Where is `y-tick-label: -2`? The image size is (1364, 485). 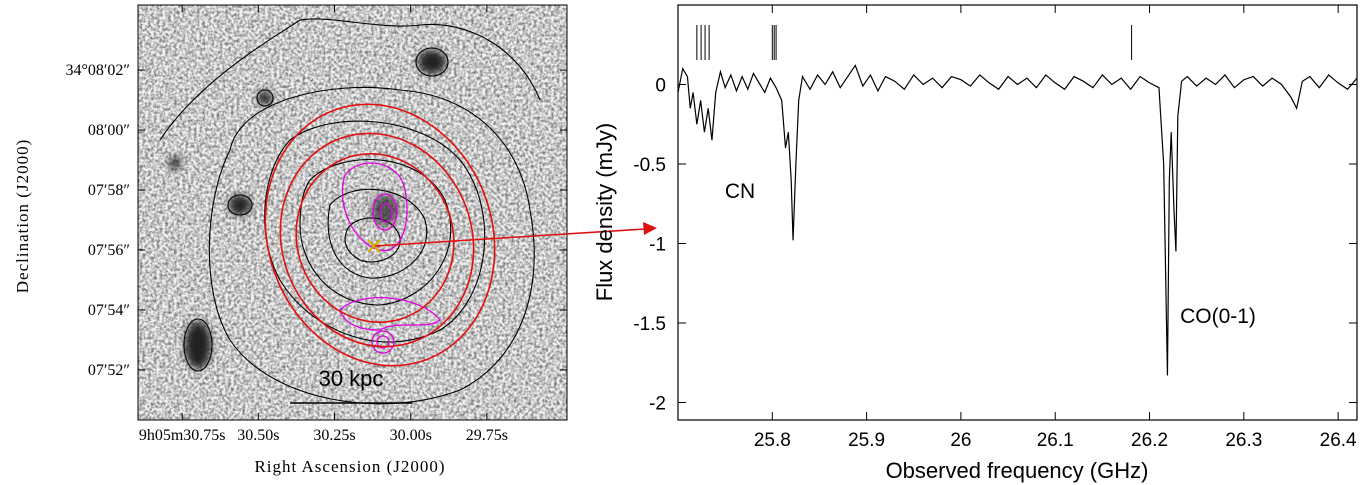
y-tick-label: -2 is located at coordinates (657, 404).